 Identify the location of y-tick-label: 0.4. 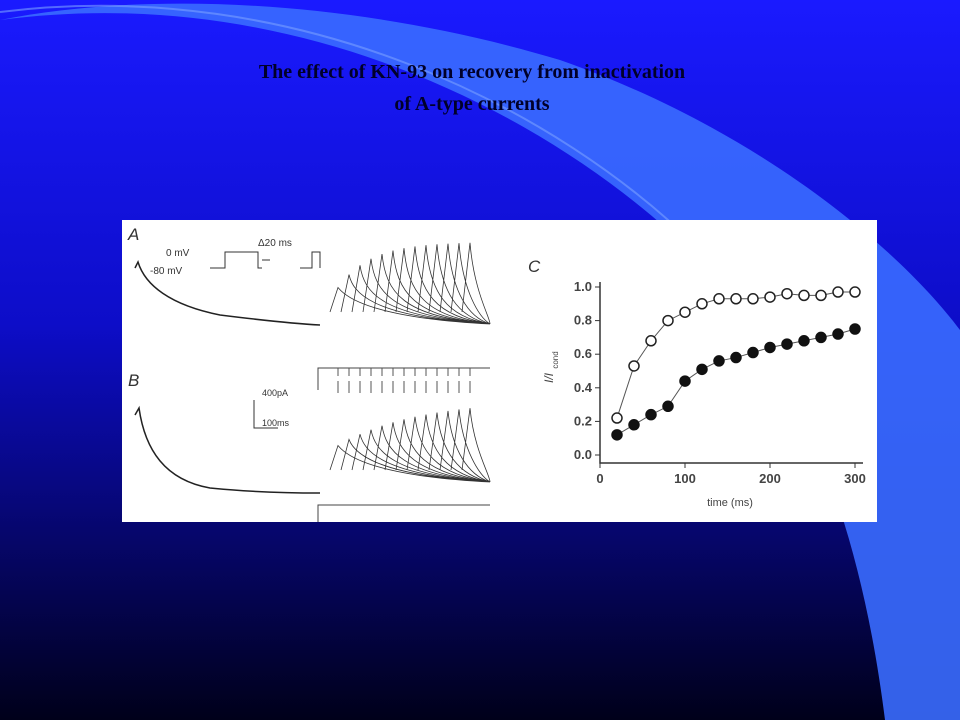
(583, 387).